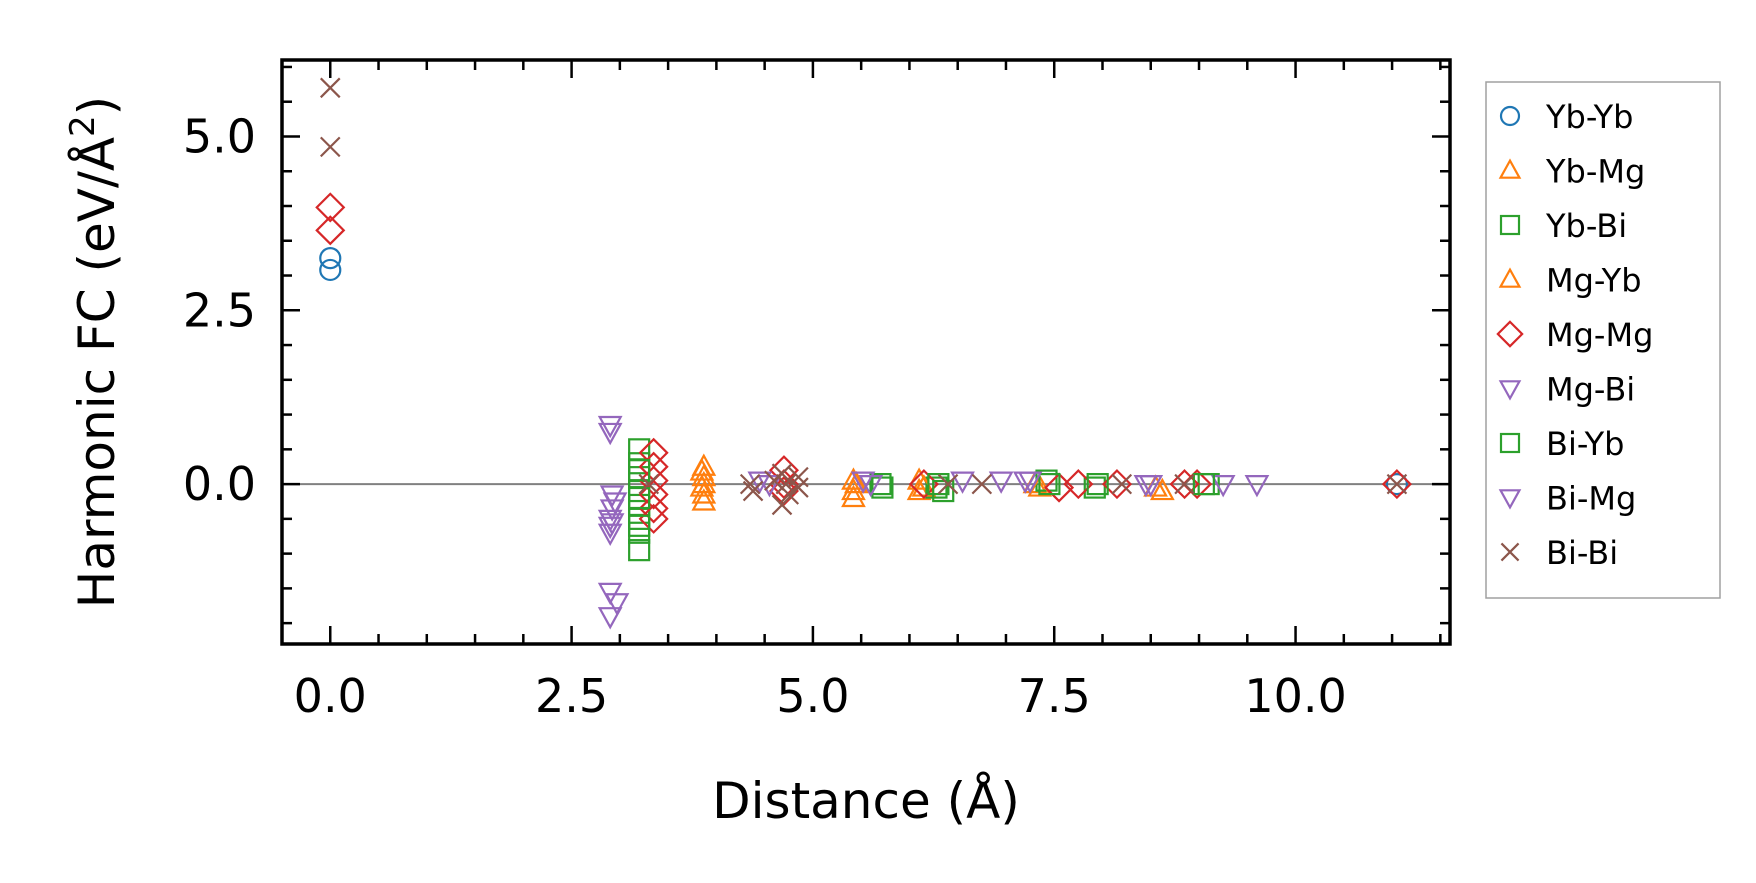 The height and width of the screenshot is (883, 1756). What do you see at coordinates (97, 106) in the screenshot?
I see `y-axis-title-suffix: )` at bounding box center [97, 106].